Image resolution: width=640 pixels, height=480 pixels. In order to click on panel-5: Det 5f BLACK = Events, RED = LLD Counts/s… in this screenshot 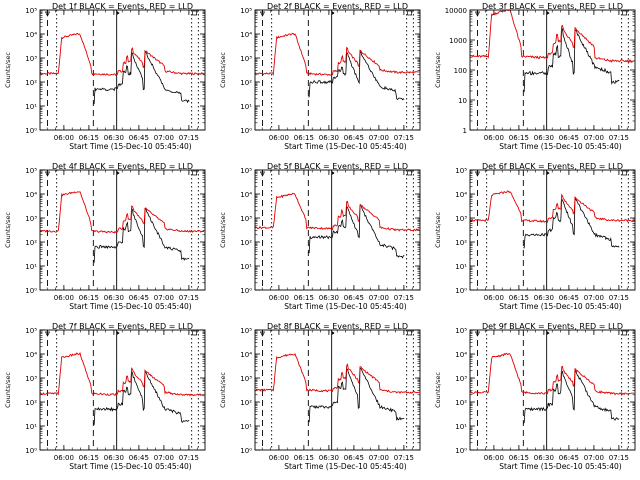, I will do `click(320, 236)`.